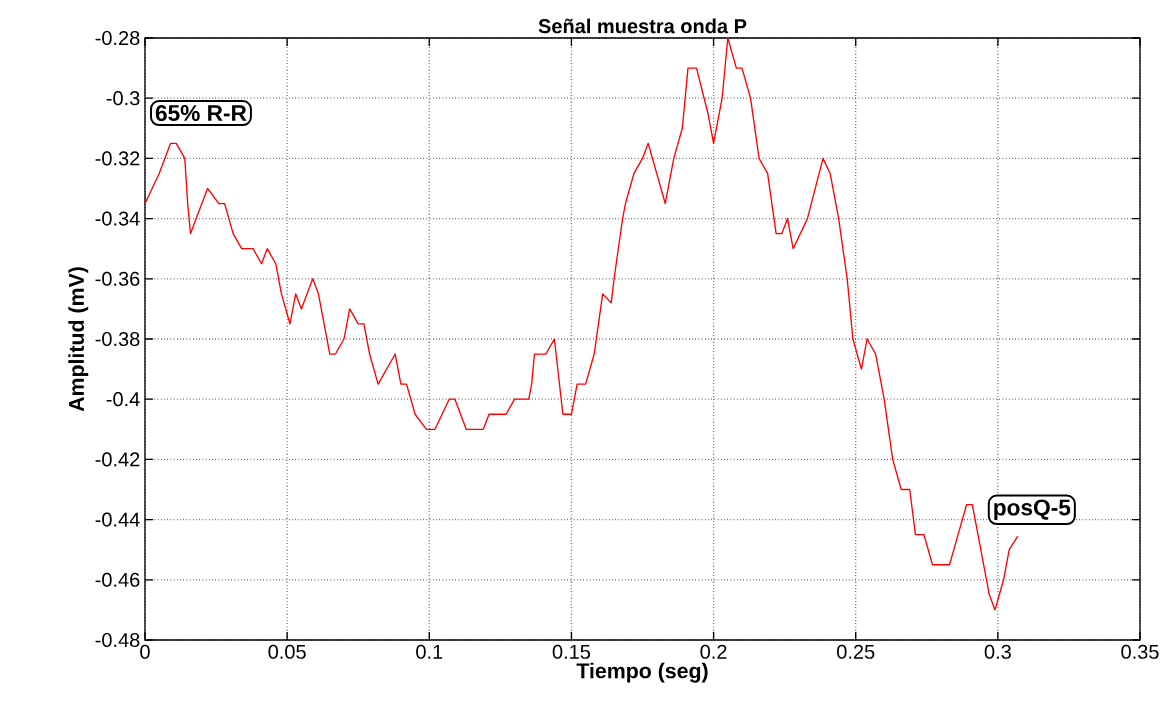 This screenshot has width=1174, height=707. Describe the element at coordinates (201, 113) in the screenshot. I see `annotation: 65% R-R` at that location.